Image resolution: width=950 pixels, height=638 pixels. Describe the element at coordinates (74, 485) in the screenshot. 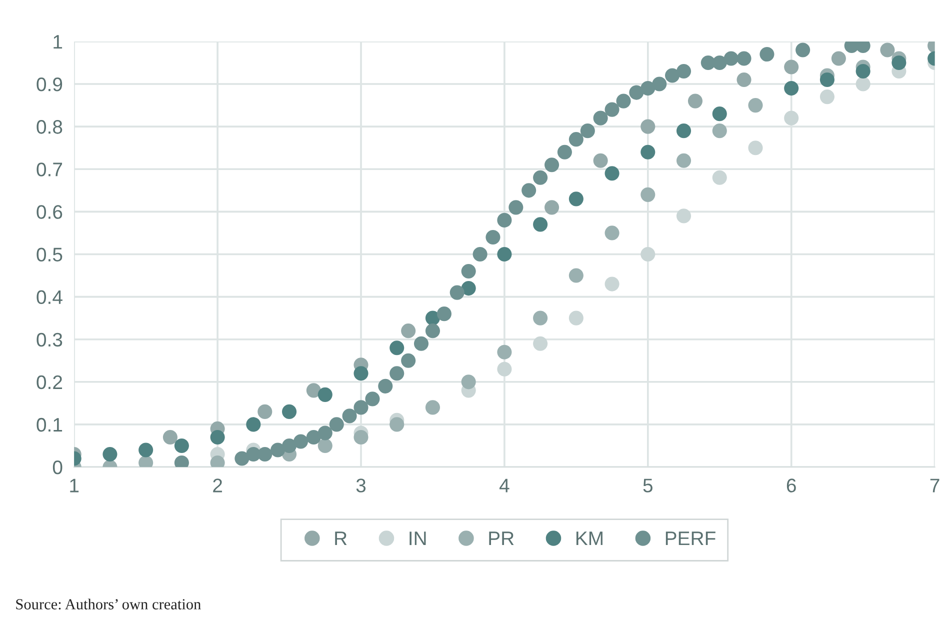

I see `x-tick-label: 1` at that location.